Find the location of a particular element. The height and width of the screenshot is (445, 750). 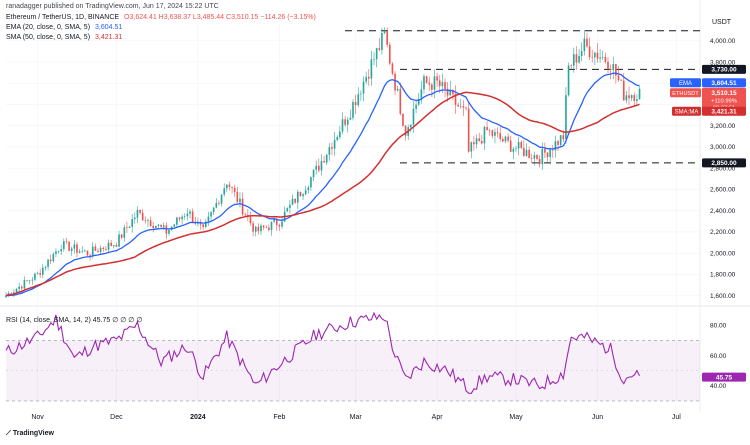

rsi-flag-text: 45.75 is located at coordinates (724, 377).